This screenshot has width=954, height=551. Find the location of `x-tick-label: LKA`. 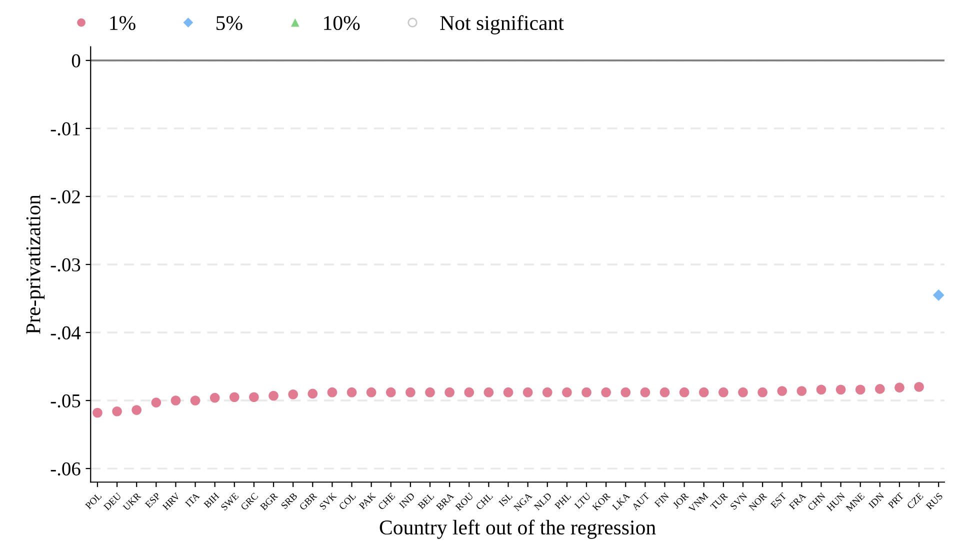

x-tick-label: LKA is located at coordinates (621, 501).